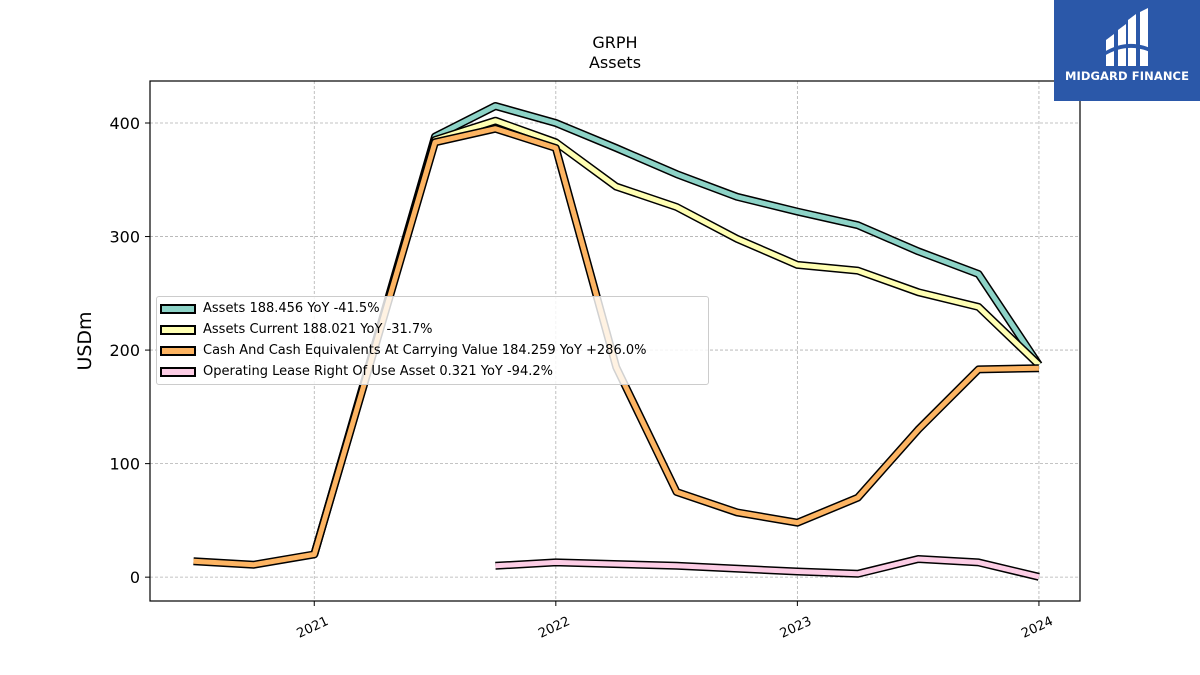 This screenshot has height=675, width=1200. Describe the element at coordinates (1037, 628) in the screenshot. I see `x-tick-label: 2024` at that location.